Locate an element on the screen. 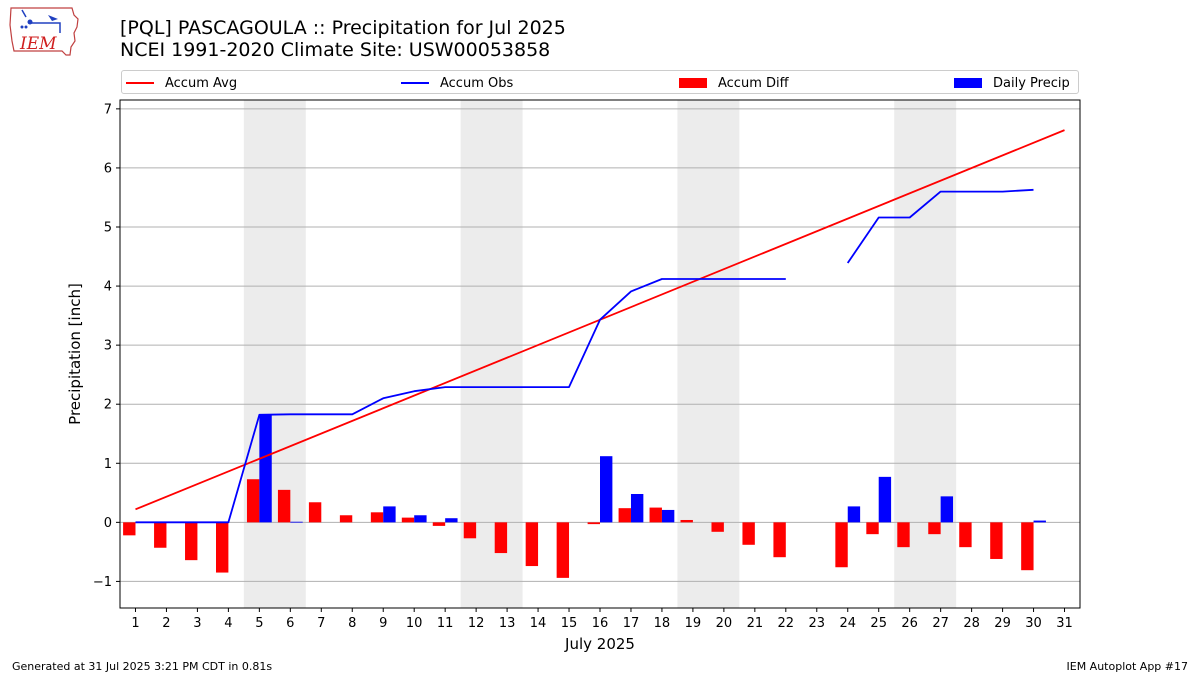  x-tick-label: 7 is located at coordinates (321, 623).